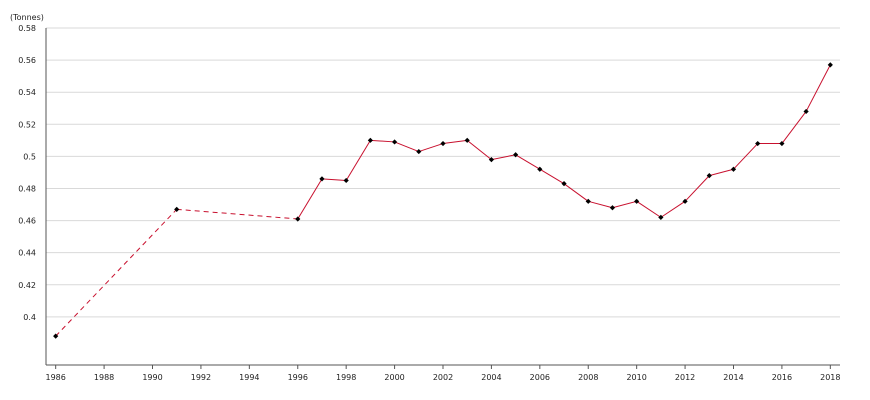  I want to click on x-tick-label: 2018, so click(830, 377).